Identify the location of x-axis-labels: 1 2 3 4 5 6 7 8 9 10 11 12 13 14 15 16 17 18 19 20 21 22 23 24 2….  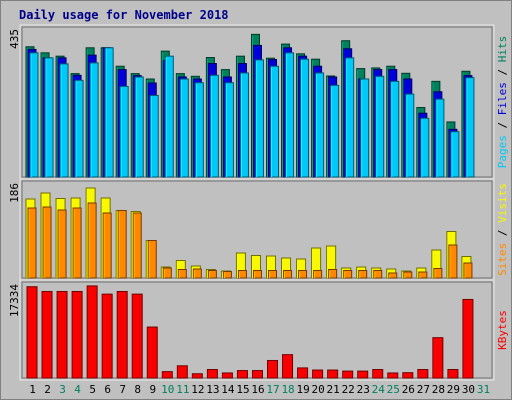
(259, 389).